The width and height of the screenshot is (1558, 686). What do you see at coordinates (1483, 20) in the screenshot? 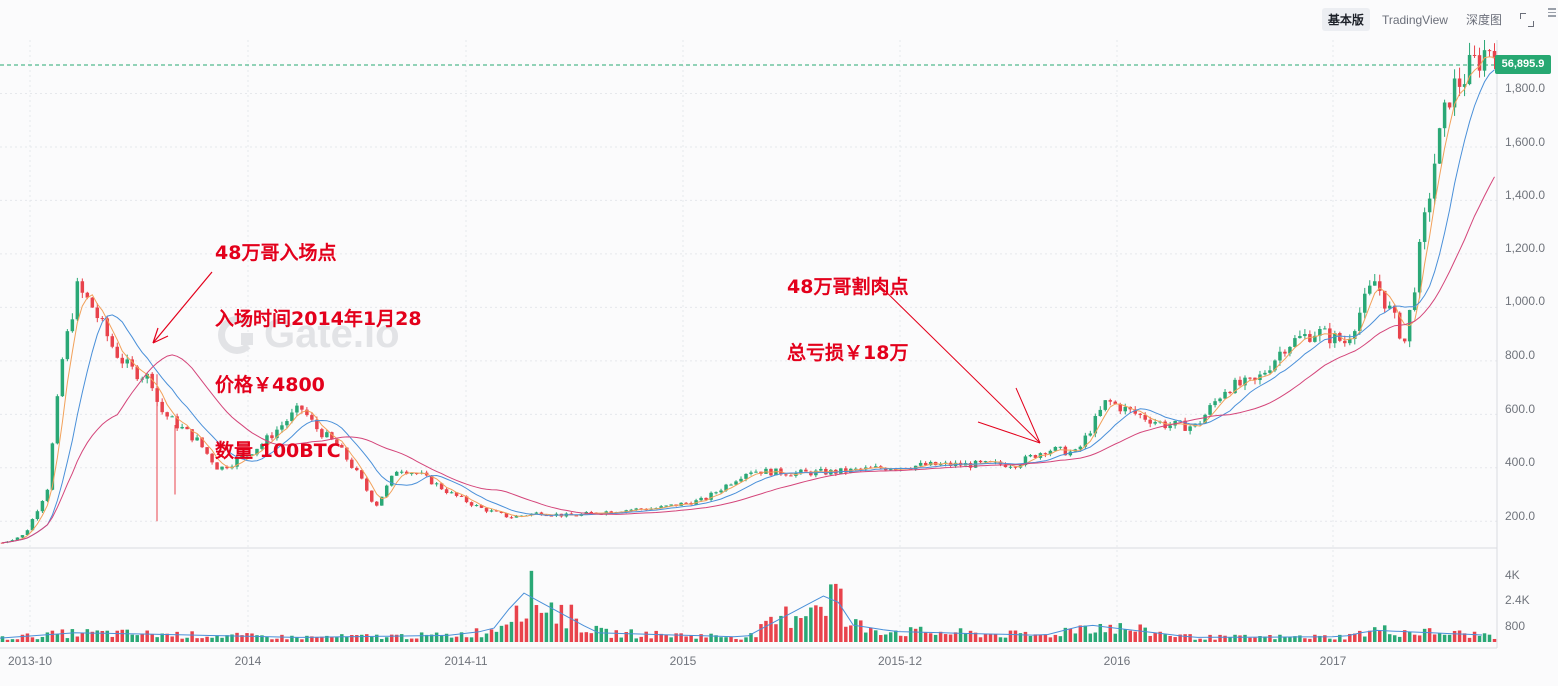
I see `tab-depth-chart: 深度图` at bounding box center [1483, 20].